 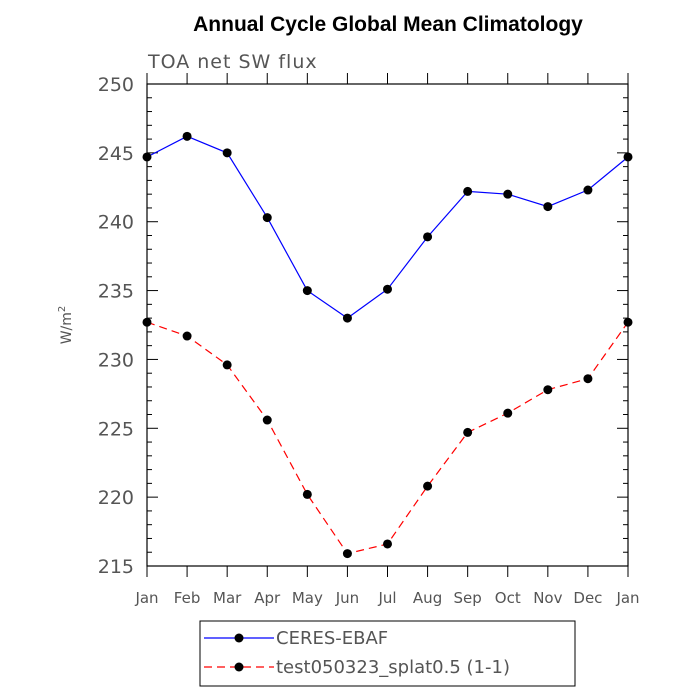 I want to click on y-tick-label: 245, so click(x=116, y=154).